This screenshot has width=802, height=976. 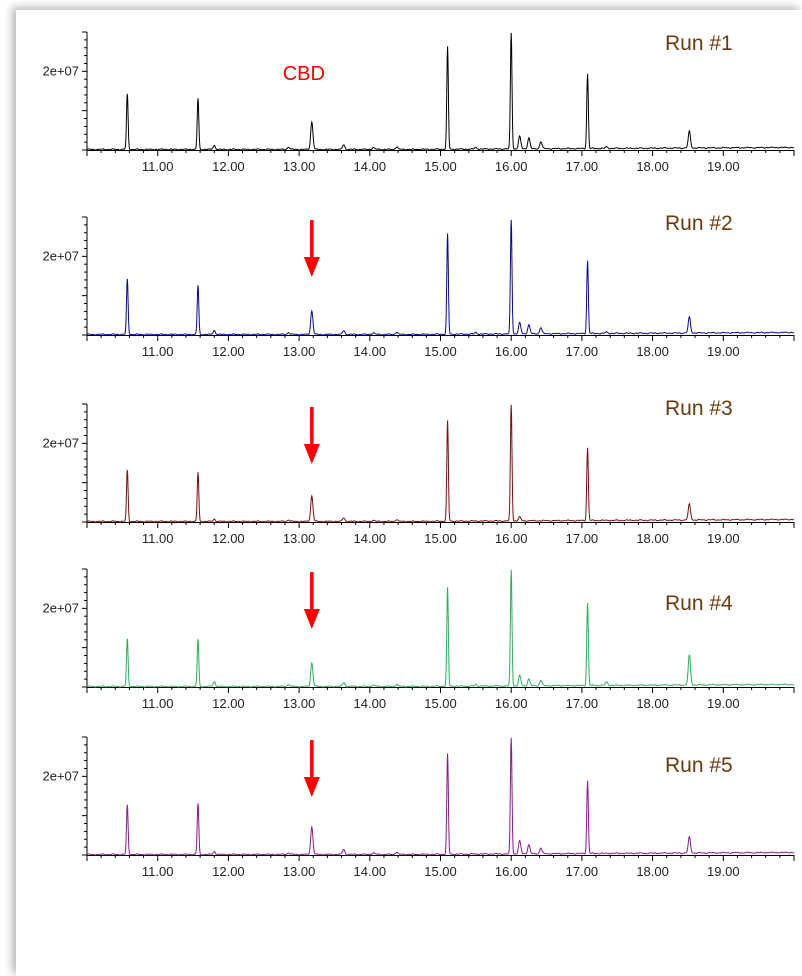 I want to click on cbd-label: CBD, so click(x=304, y=74).